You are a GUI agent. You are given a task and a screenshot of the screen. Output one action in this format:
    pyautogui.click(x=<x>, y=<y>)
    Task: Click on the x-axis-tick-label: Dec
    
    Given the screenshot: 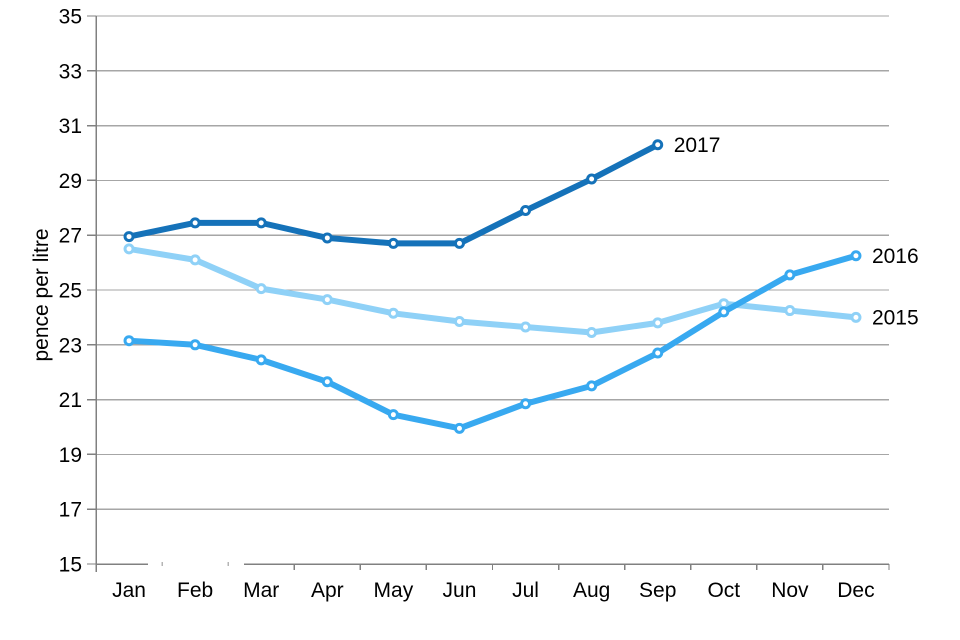 What is the action you would take?
    pyautogui.click(x=855, y=590)
    